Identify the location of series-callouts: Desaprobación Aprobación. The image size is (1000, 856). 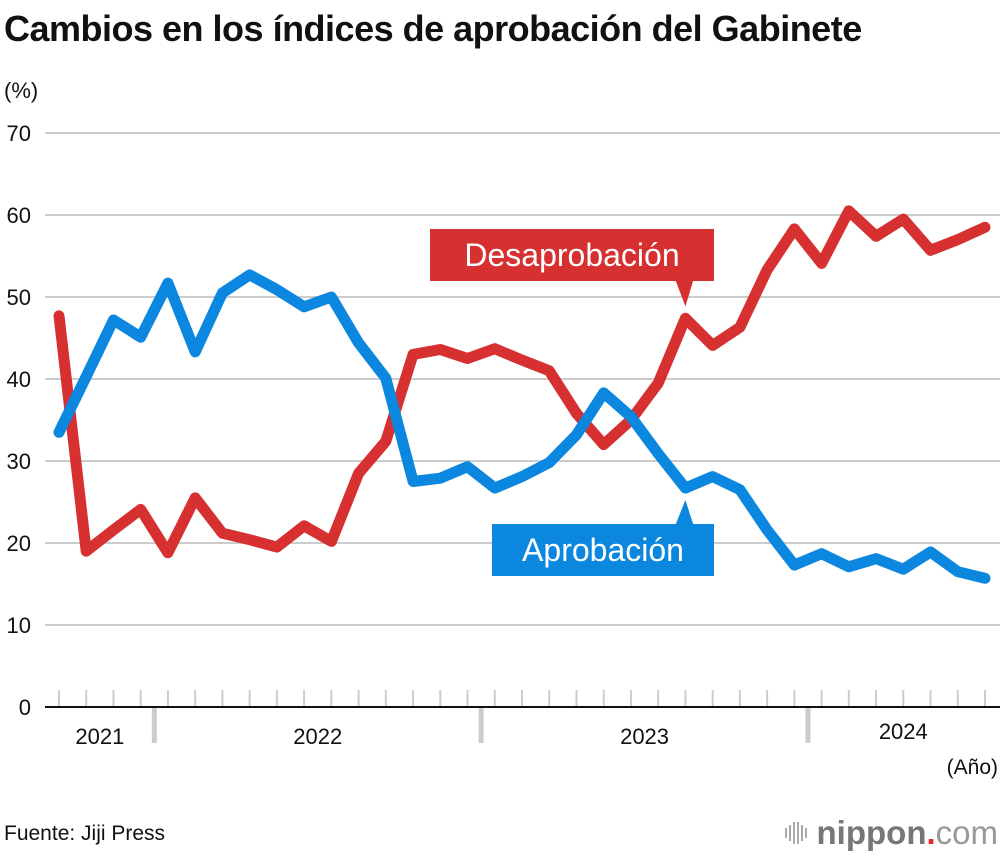
(572, 402).